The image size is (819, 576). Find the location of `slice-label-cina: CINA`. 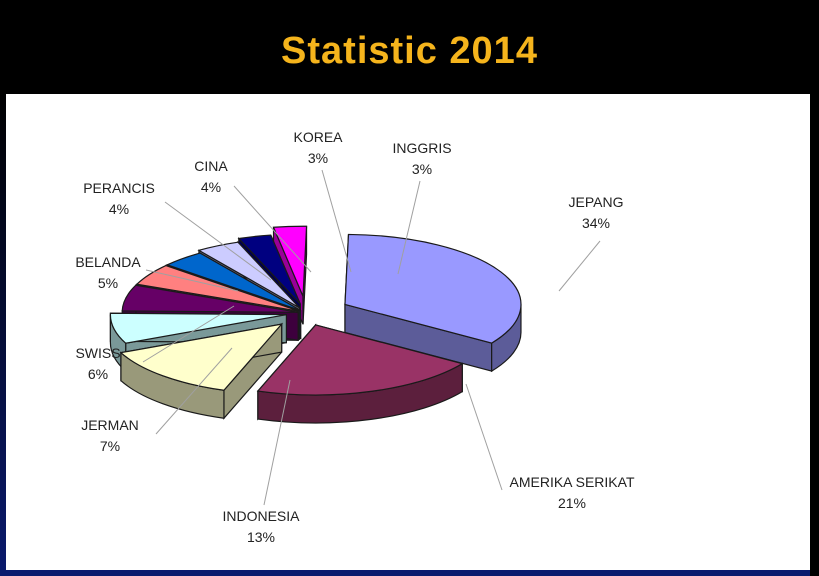

slice-label-cina: CINA is located at coordinates (211, 166).